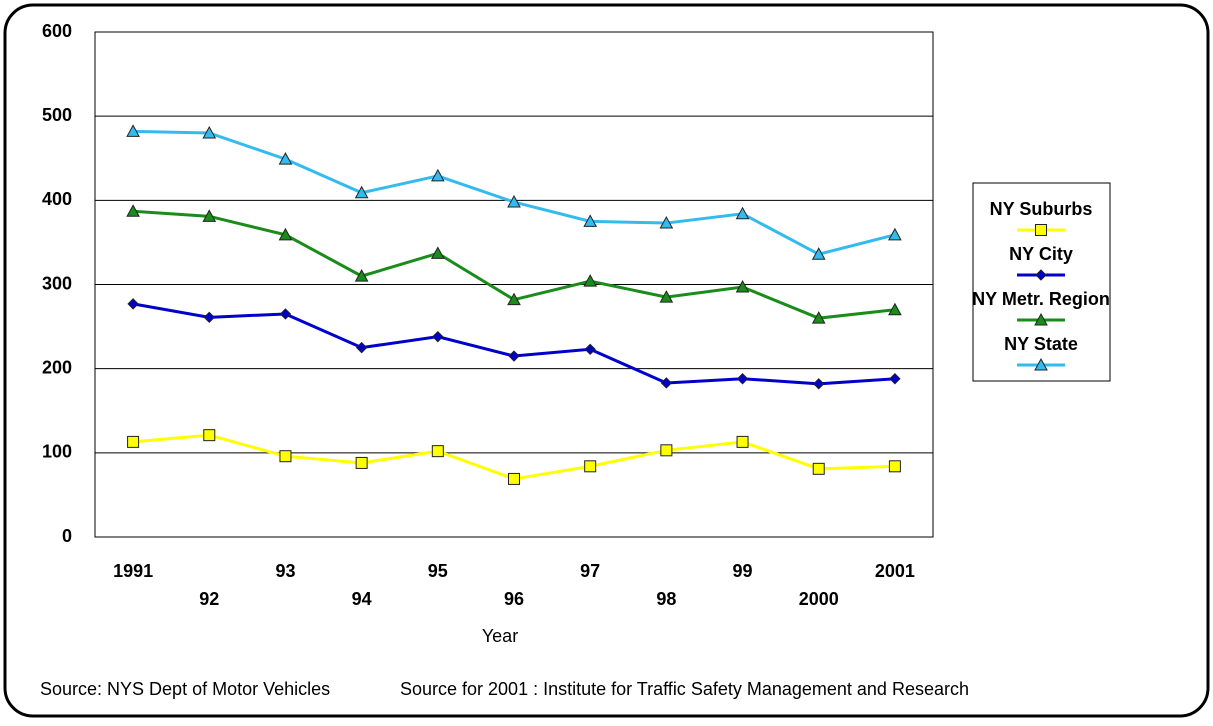 This screenshot has width=1213, height=726. What do you see at coordinates (57, 31) in the screenshot?
I see `y-tick-label: 600` at bounding box center [57, 31].